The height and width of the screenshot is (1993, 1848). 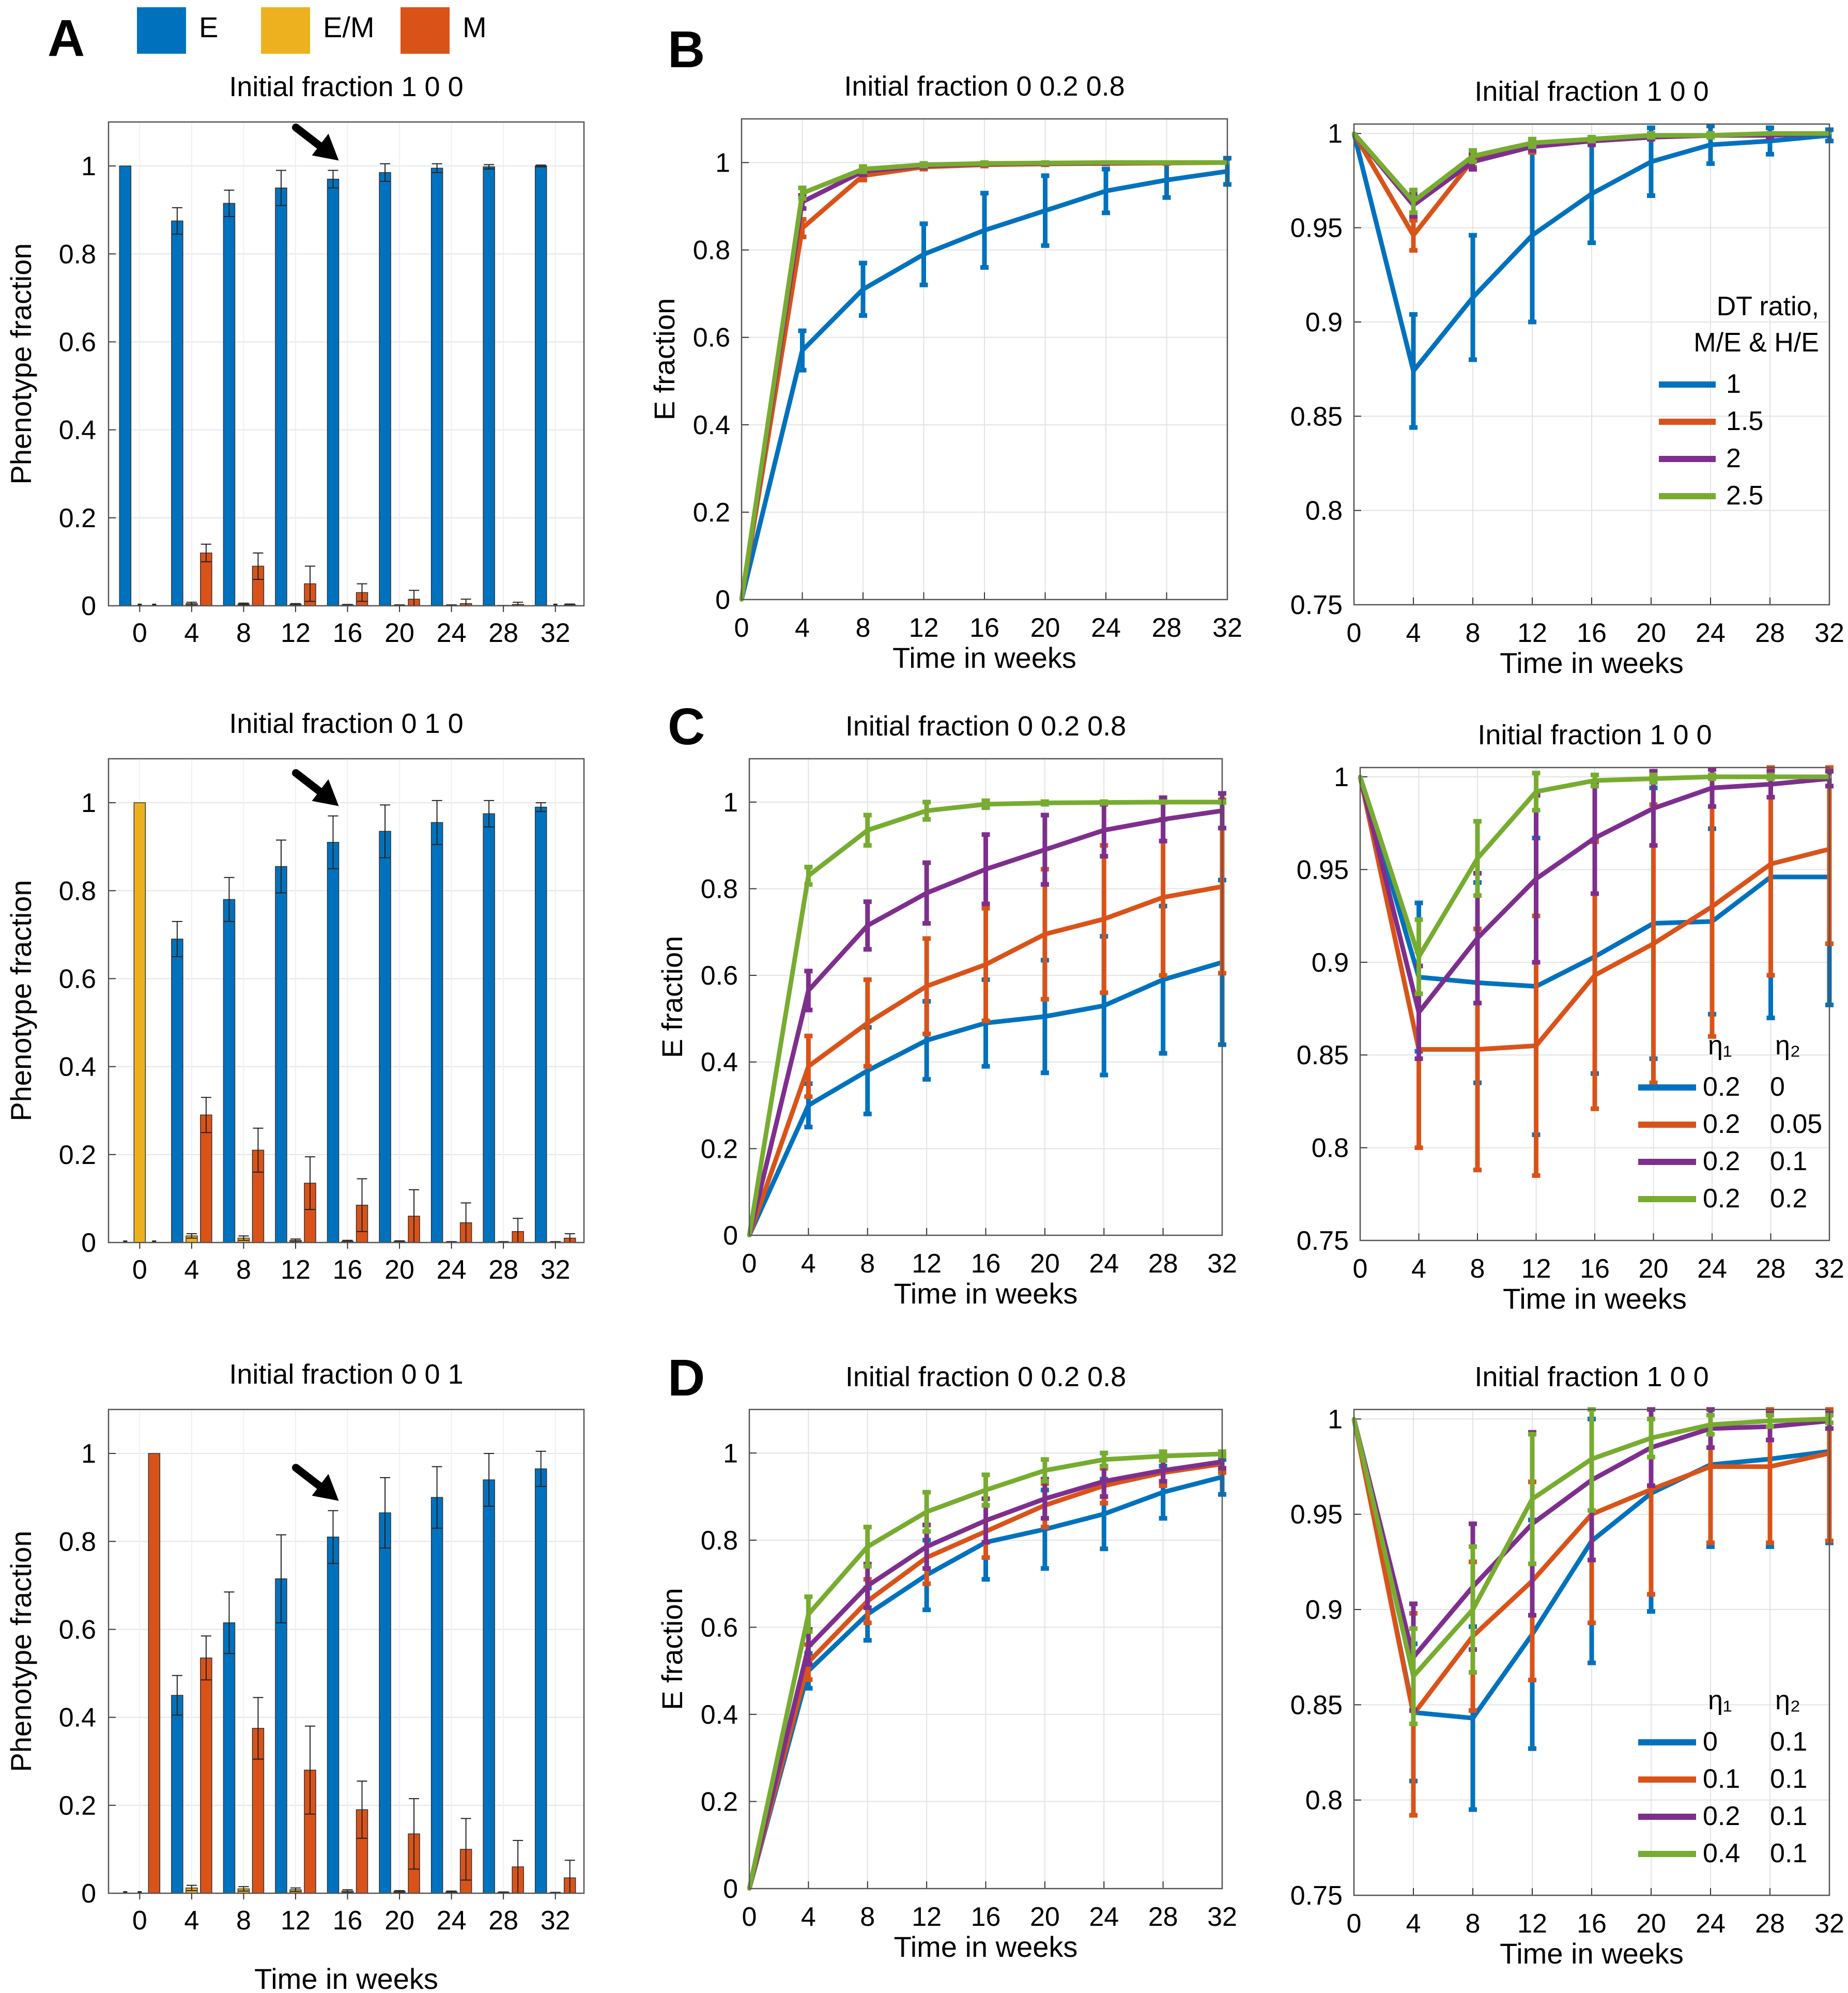 I want to click on legend: DT ratio, M/E & H/E 1 1.5 2 2.5, so click(x=1739, y=402).